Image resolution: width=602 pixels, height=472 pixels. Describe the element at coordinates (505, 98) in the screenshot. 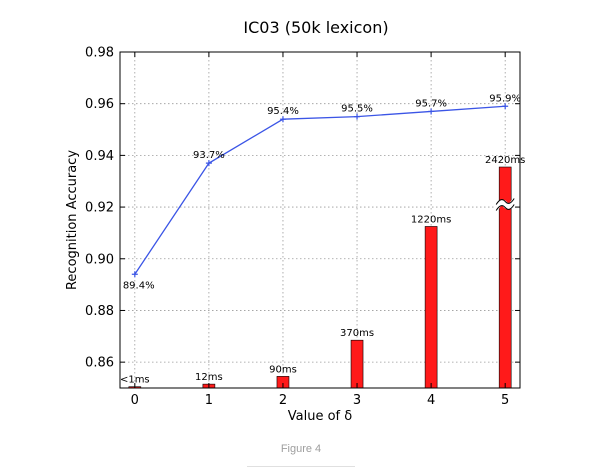

I see `line-point-label: 95.9%` at that location.